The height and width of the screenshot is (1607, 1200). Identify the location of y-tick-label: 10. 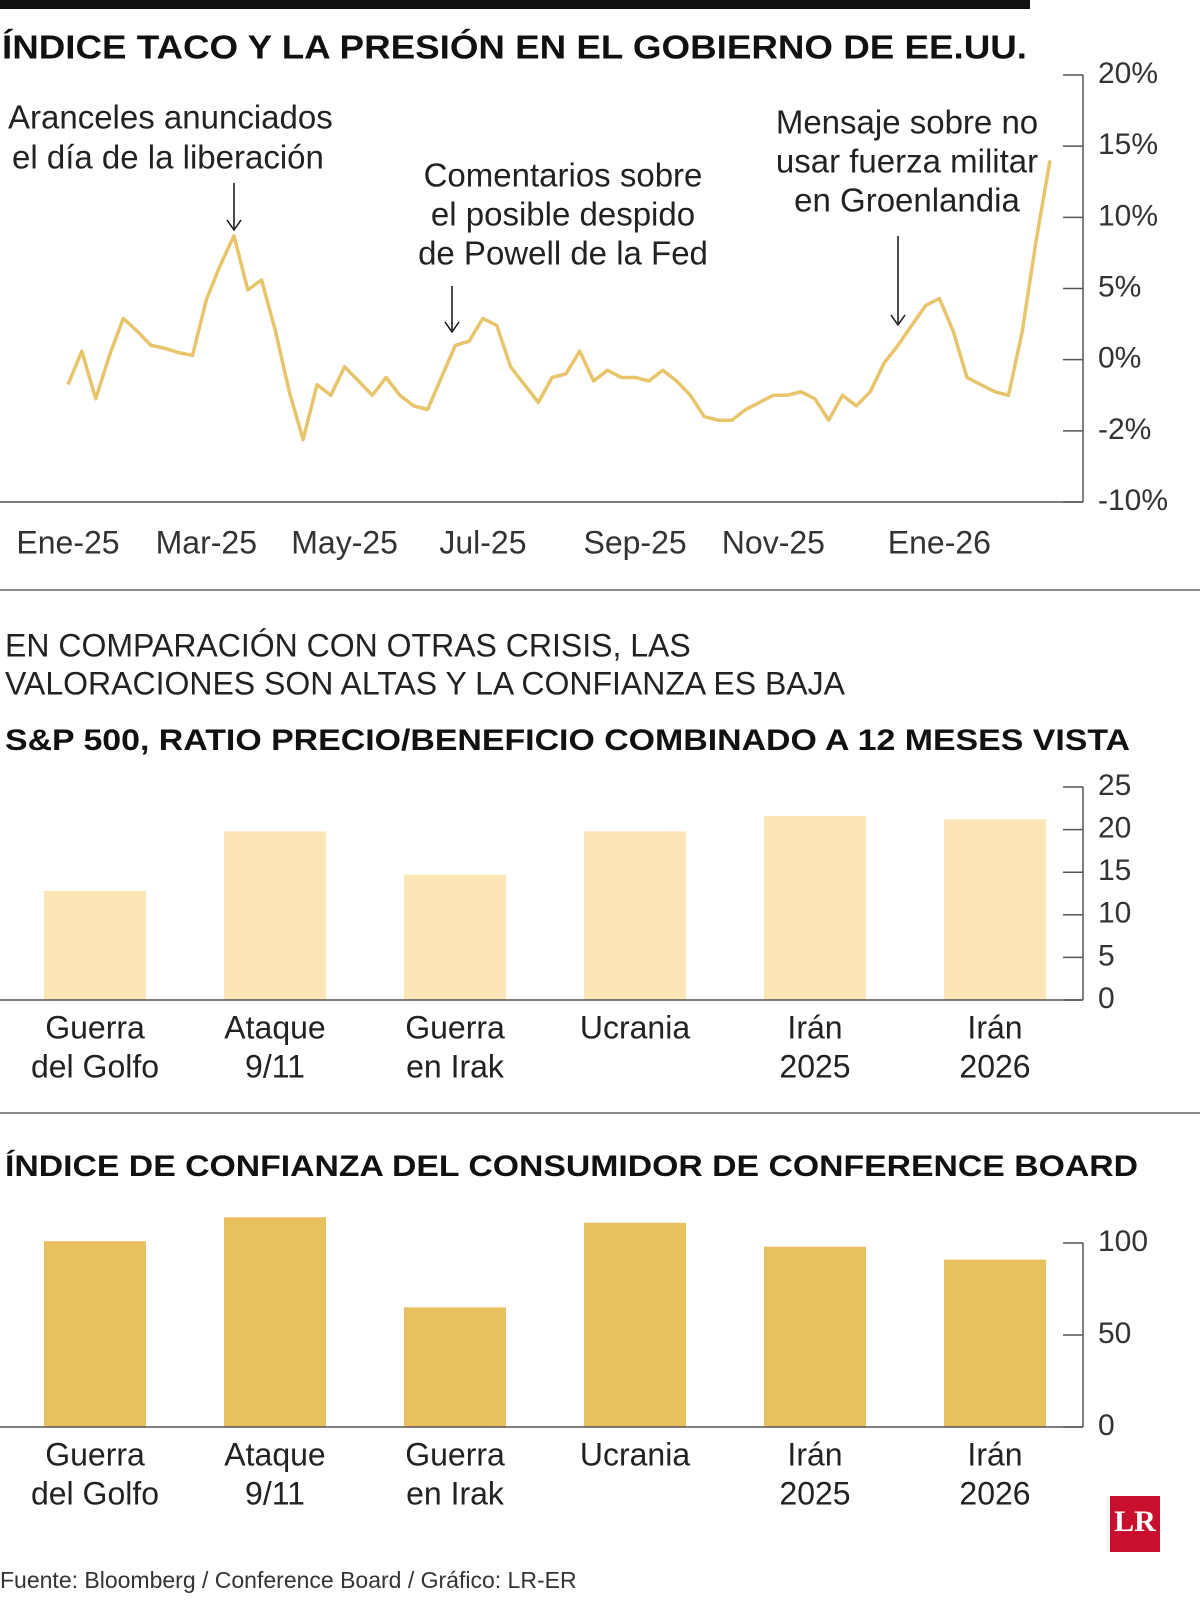
(1114, 913).